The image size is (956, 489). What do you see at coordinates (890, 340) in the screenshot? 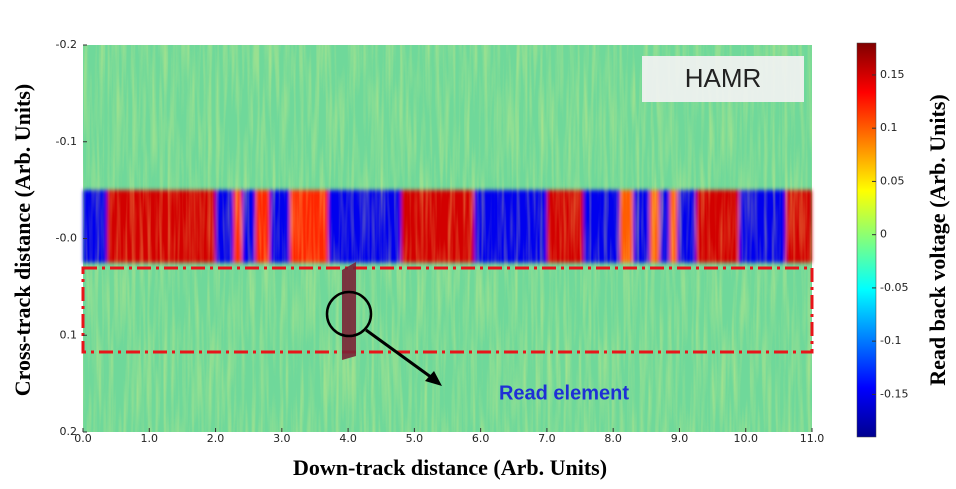
I see `colorbar-tick-label: -0.1` at bounding box center [890, 340].